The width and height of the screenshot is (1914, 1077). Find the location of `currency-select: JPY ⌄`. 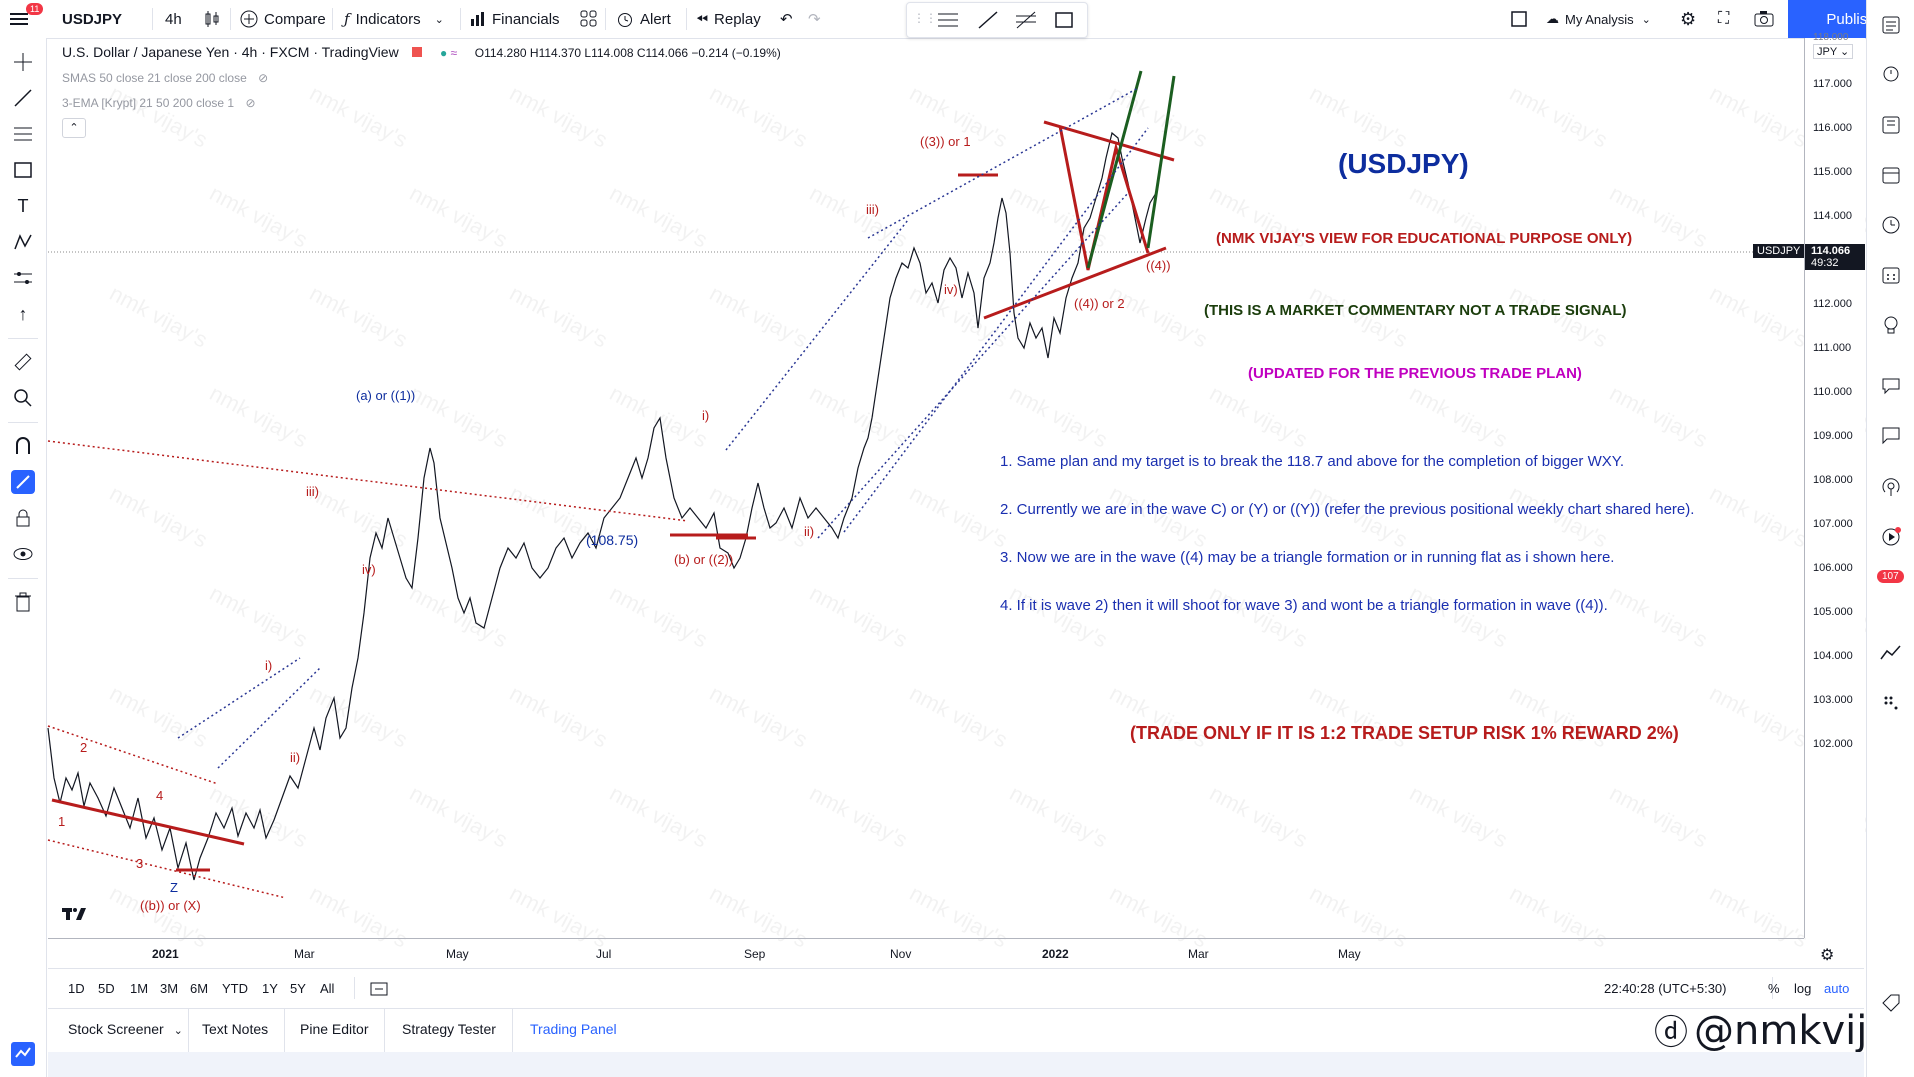

currency-select: JPY ⌄ is located at coordinates (1833, 51).